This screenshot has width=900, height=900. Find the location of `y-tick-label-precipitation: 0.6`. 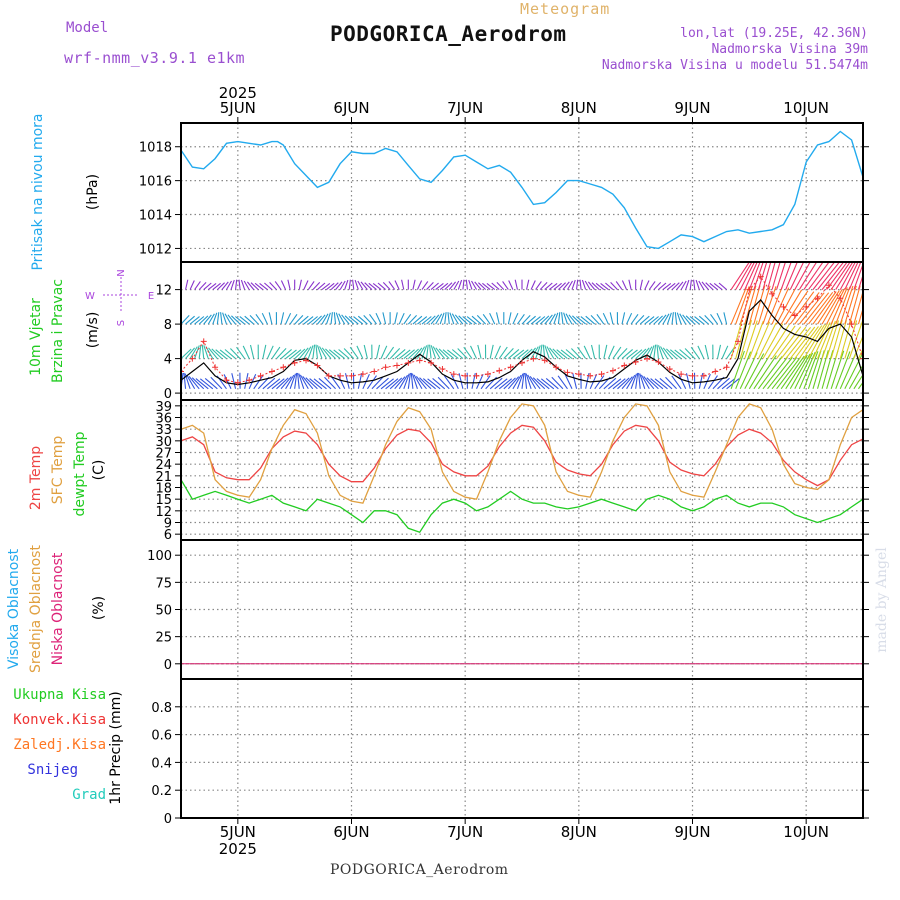

y-tick-label-precipitation: 0.6 is located at coordinates (161, 736).